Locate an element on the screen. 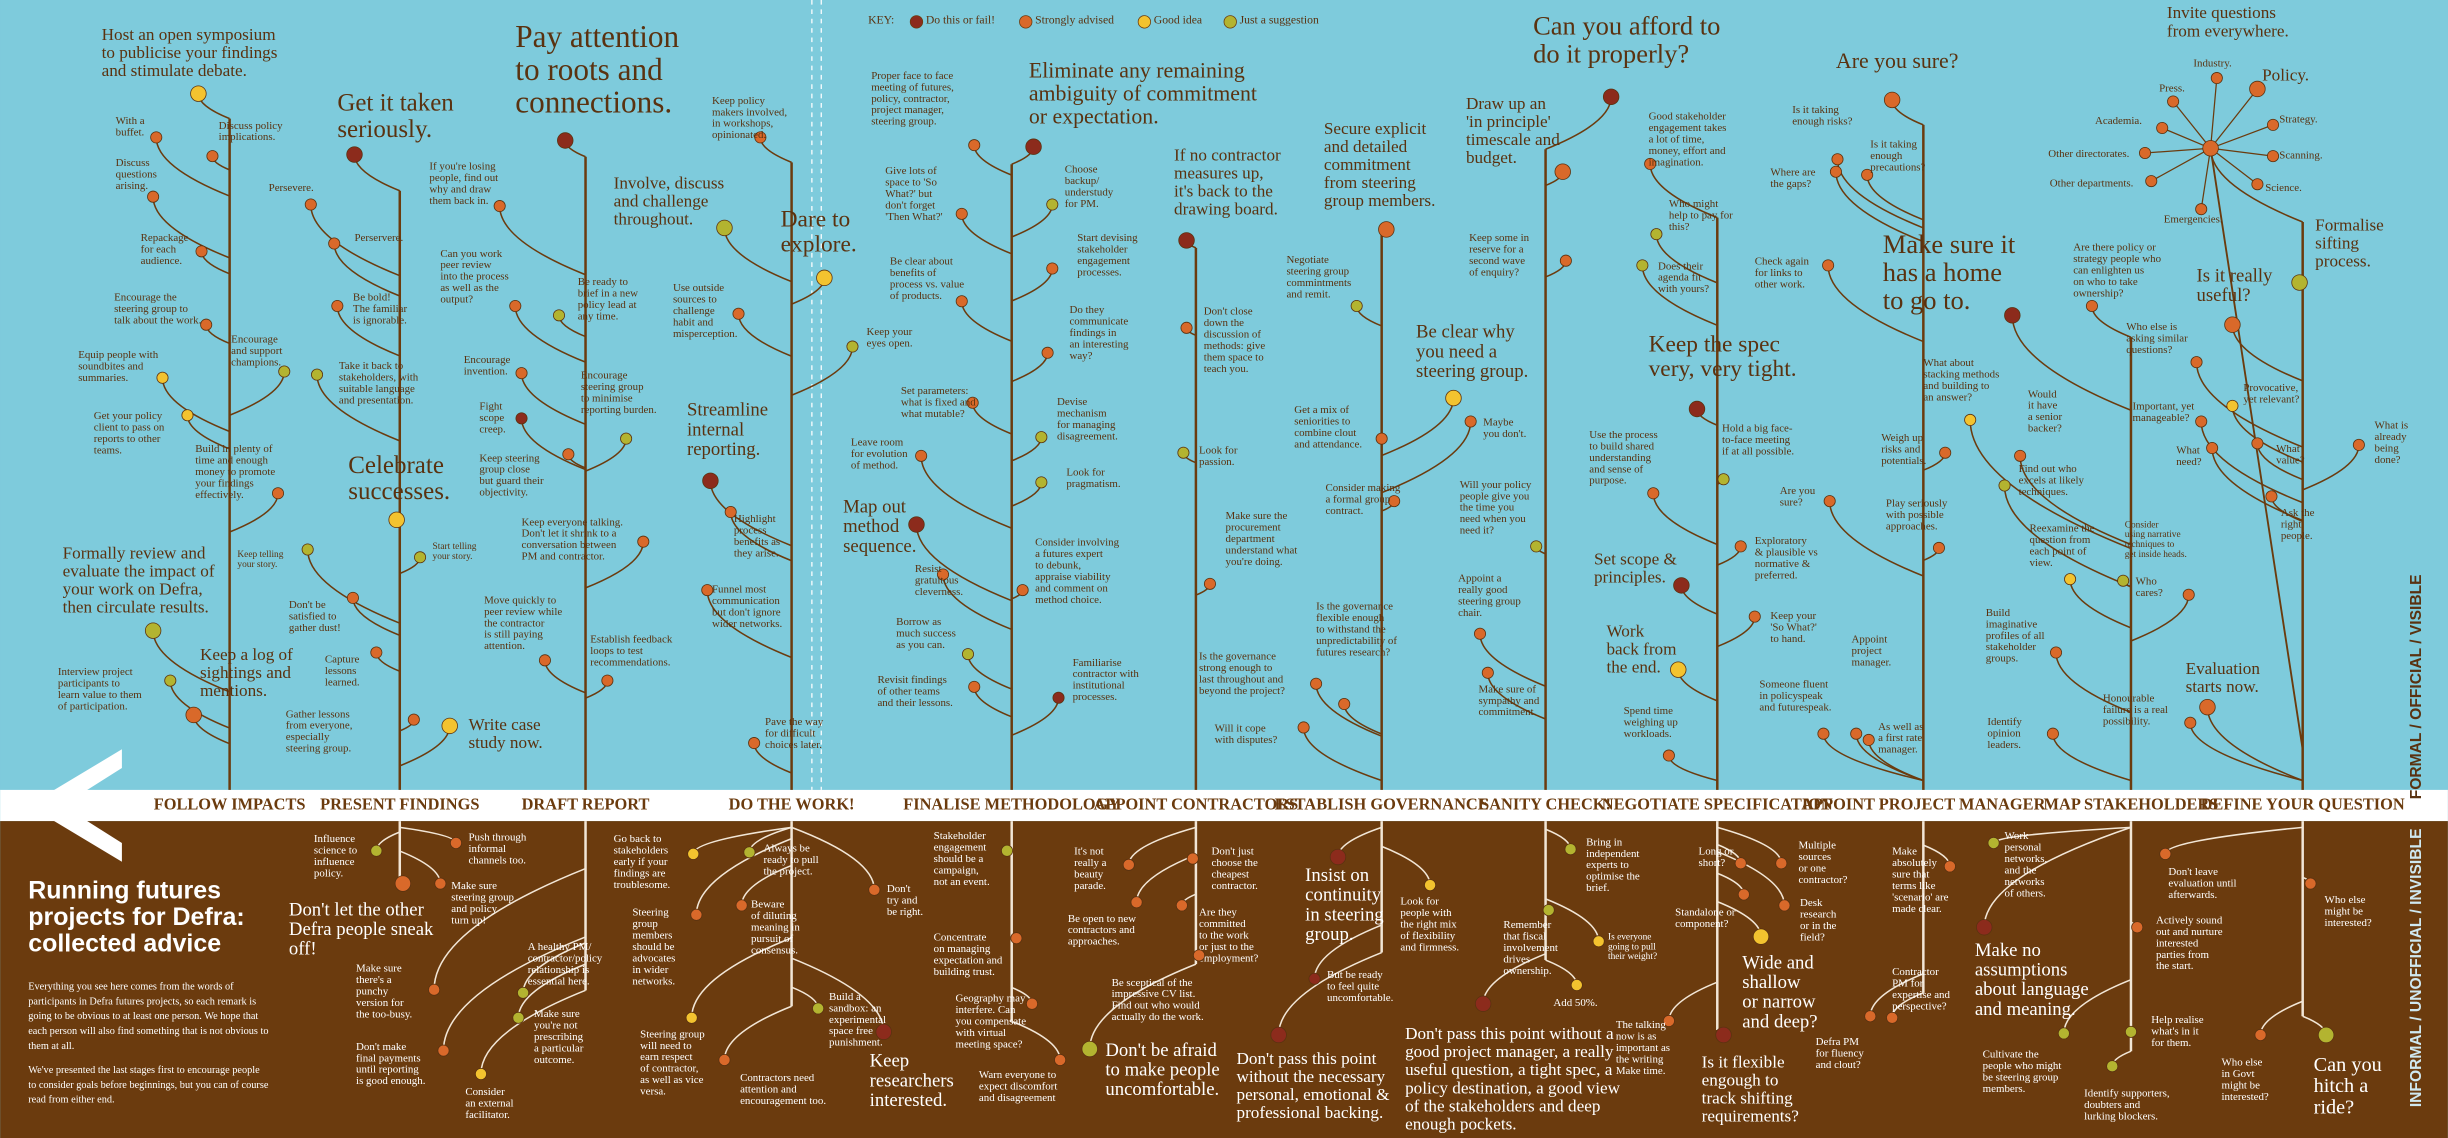 The width and height of the screenshot is (2448, 1138). advice-line: recommendations. is located at coordinates (630, 662).